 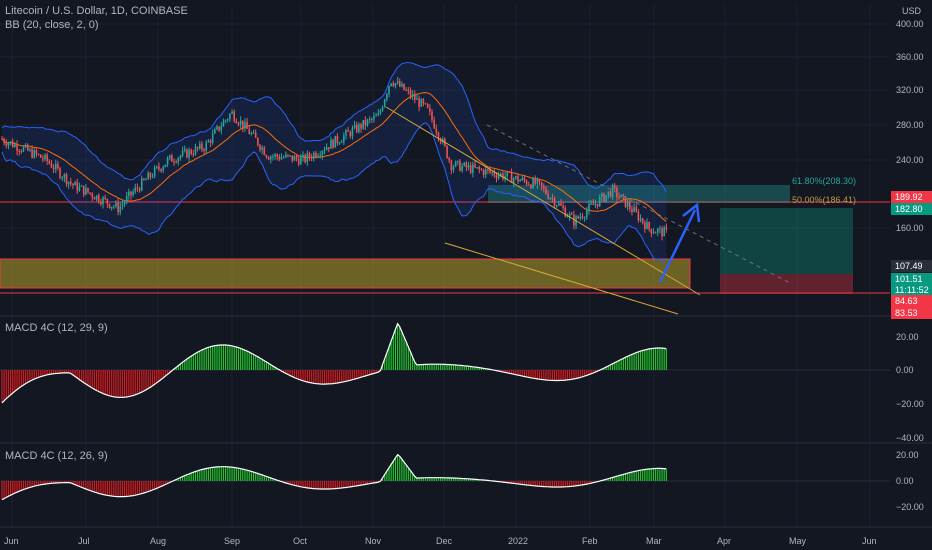 What do you see at coordinates (444, 541) in the screenshot?
I see `time-label: Dec` at bounding box center [444, 541].